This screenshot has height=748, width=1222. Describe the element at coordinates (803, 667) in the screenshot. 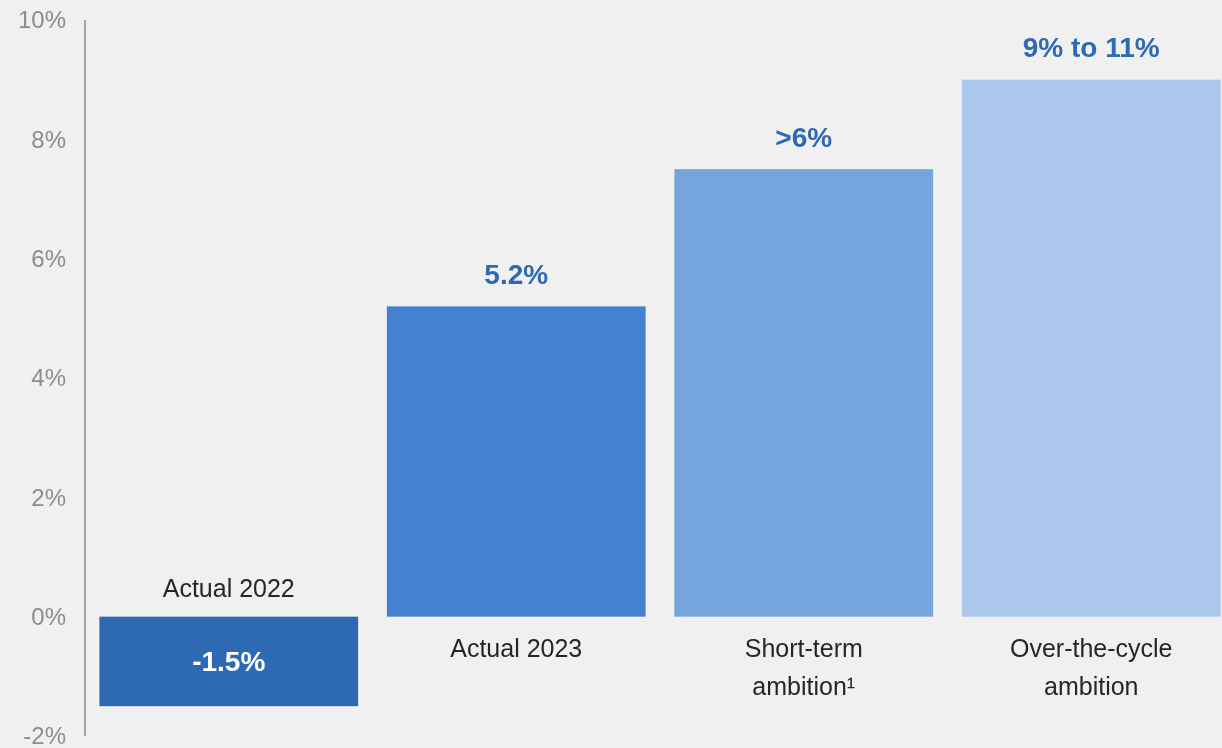

I see `x-tick-label: Short-term ambition¹` at that location.